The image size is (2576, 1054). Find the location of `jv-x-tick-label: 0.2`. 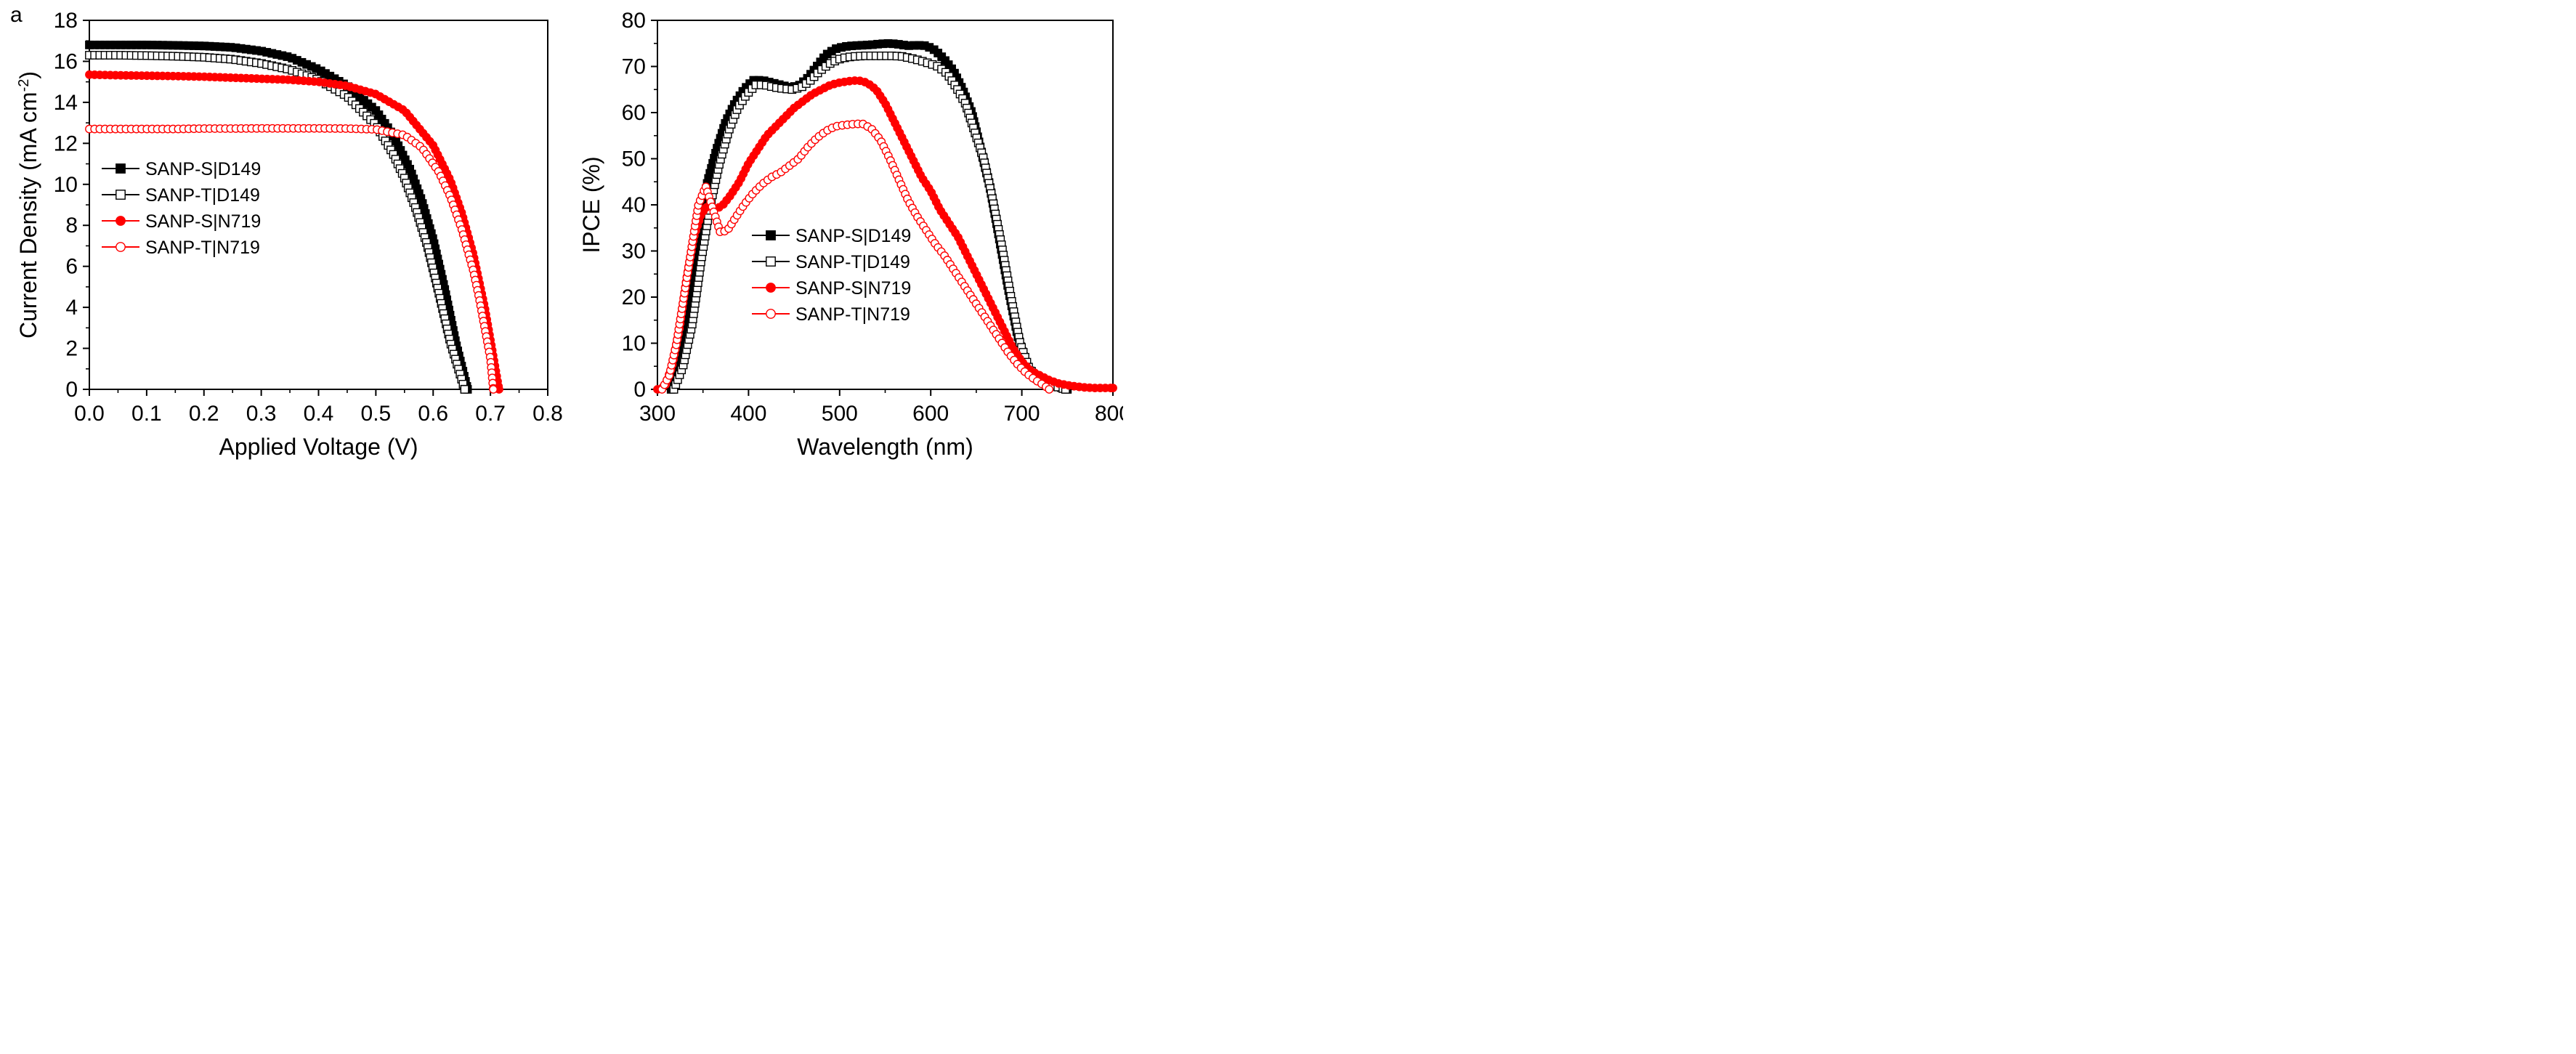

jv-x-tick-label: 0.2 is located at coordinates (204, 414).